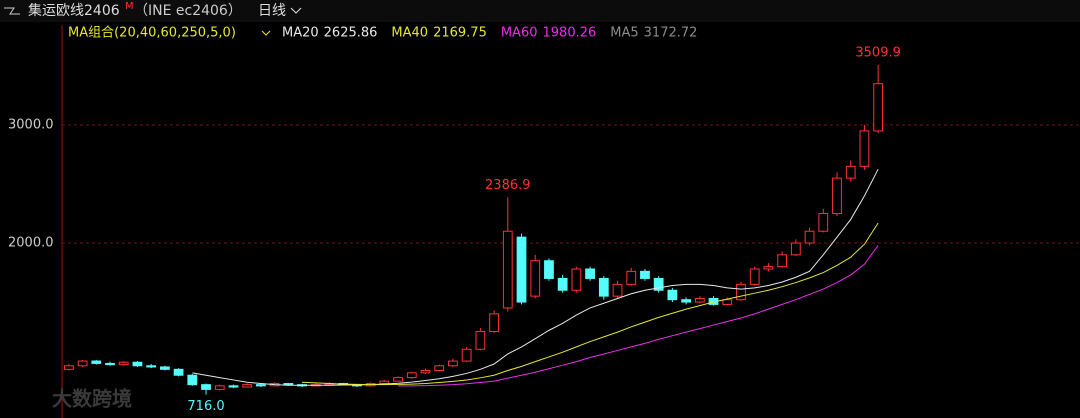 The image size is (1080, 418). What do you see at coordinates (12, 11) in the screenshot?
I see `back-icon` at bounding box center [12, 11].